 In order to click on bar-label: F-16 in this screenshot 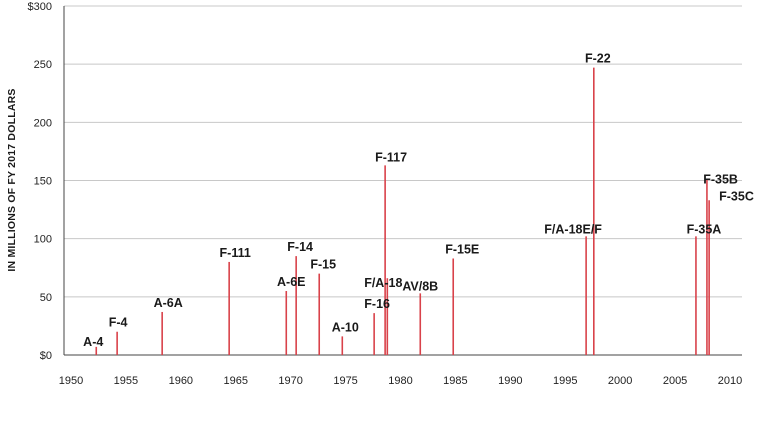, I will do `click(377, 304)`.